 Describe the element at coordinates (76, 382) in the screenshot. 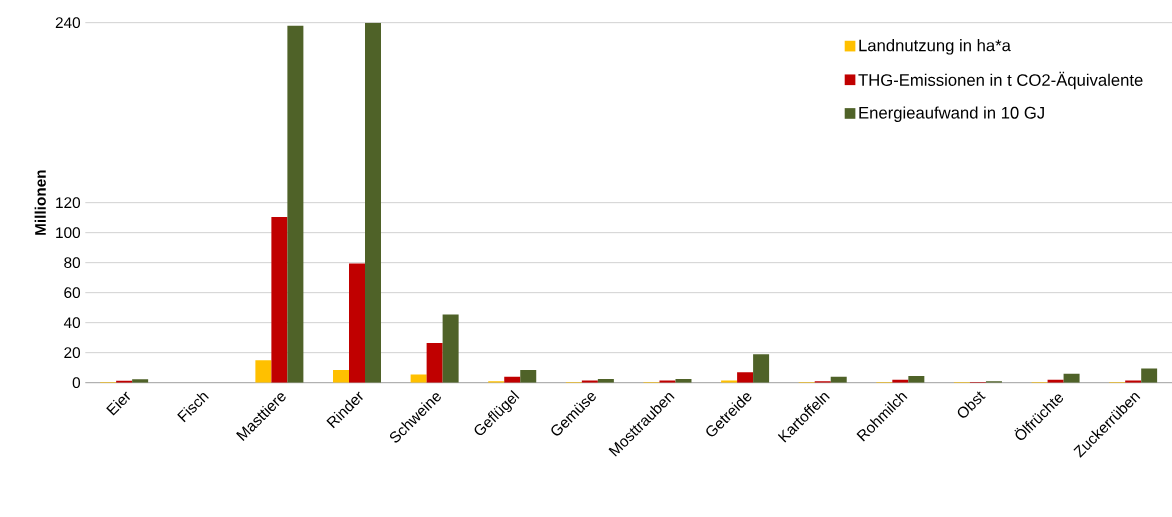

I see `y-tick-label: 0` at that location.